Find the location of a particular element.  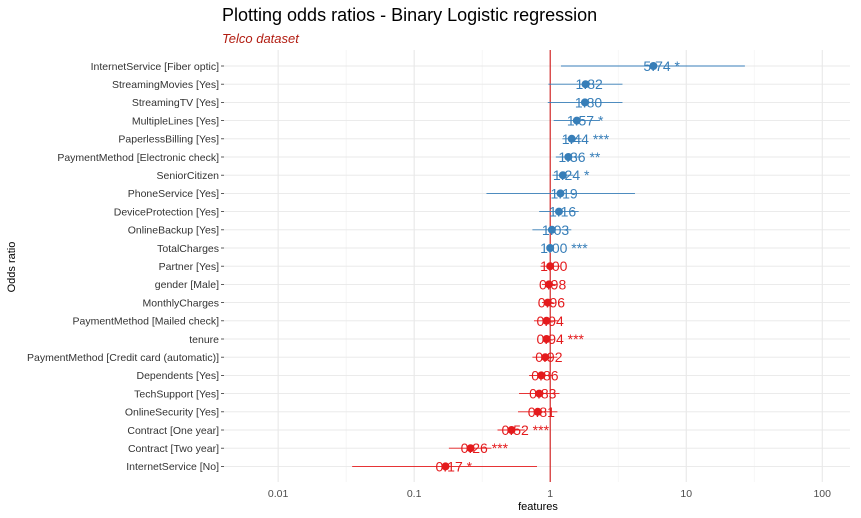

y-tick-label: Partner [Yes] is located at coordinates (189, 267).